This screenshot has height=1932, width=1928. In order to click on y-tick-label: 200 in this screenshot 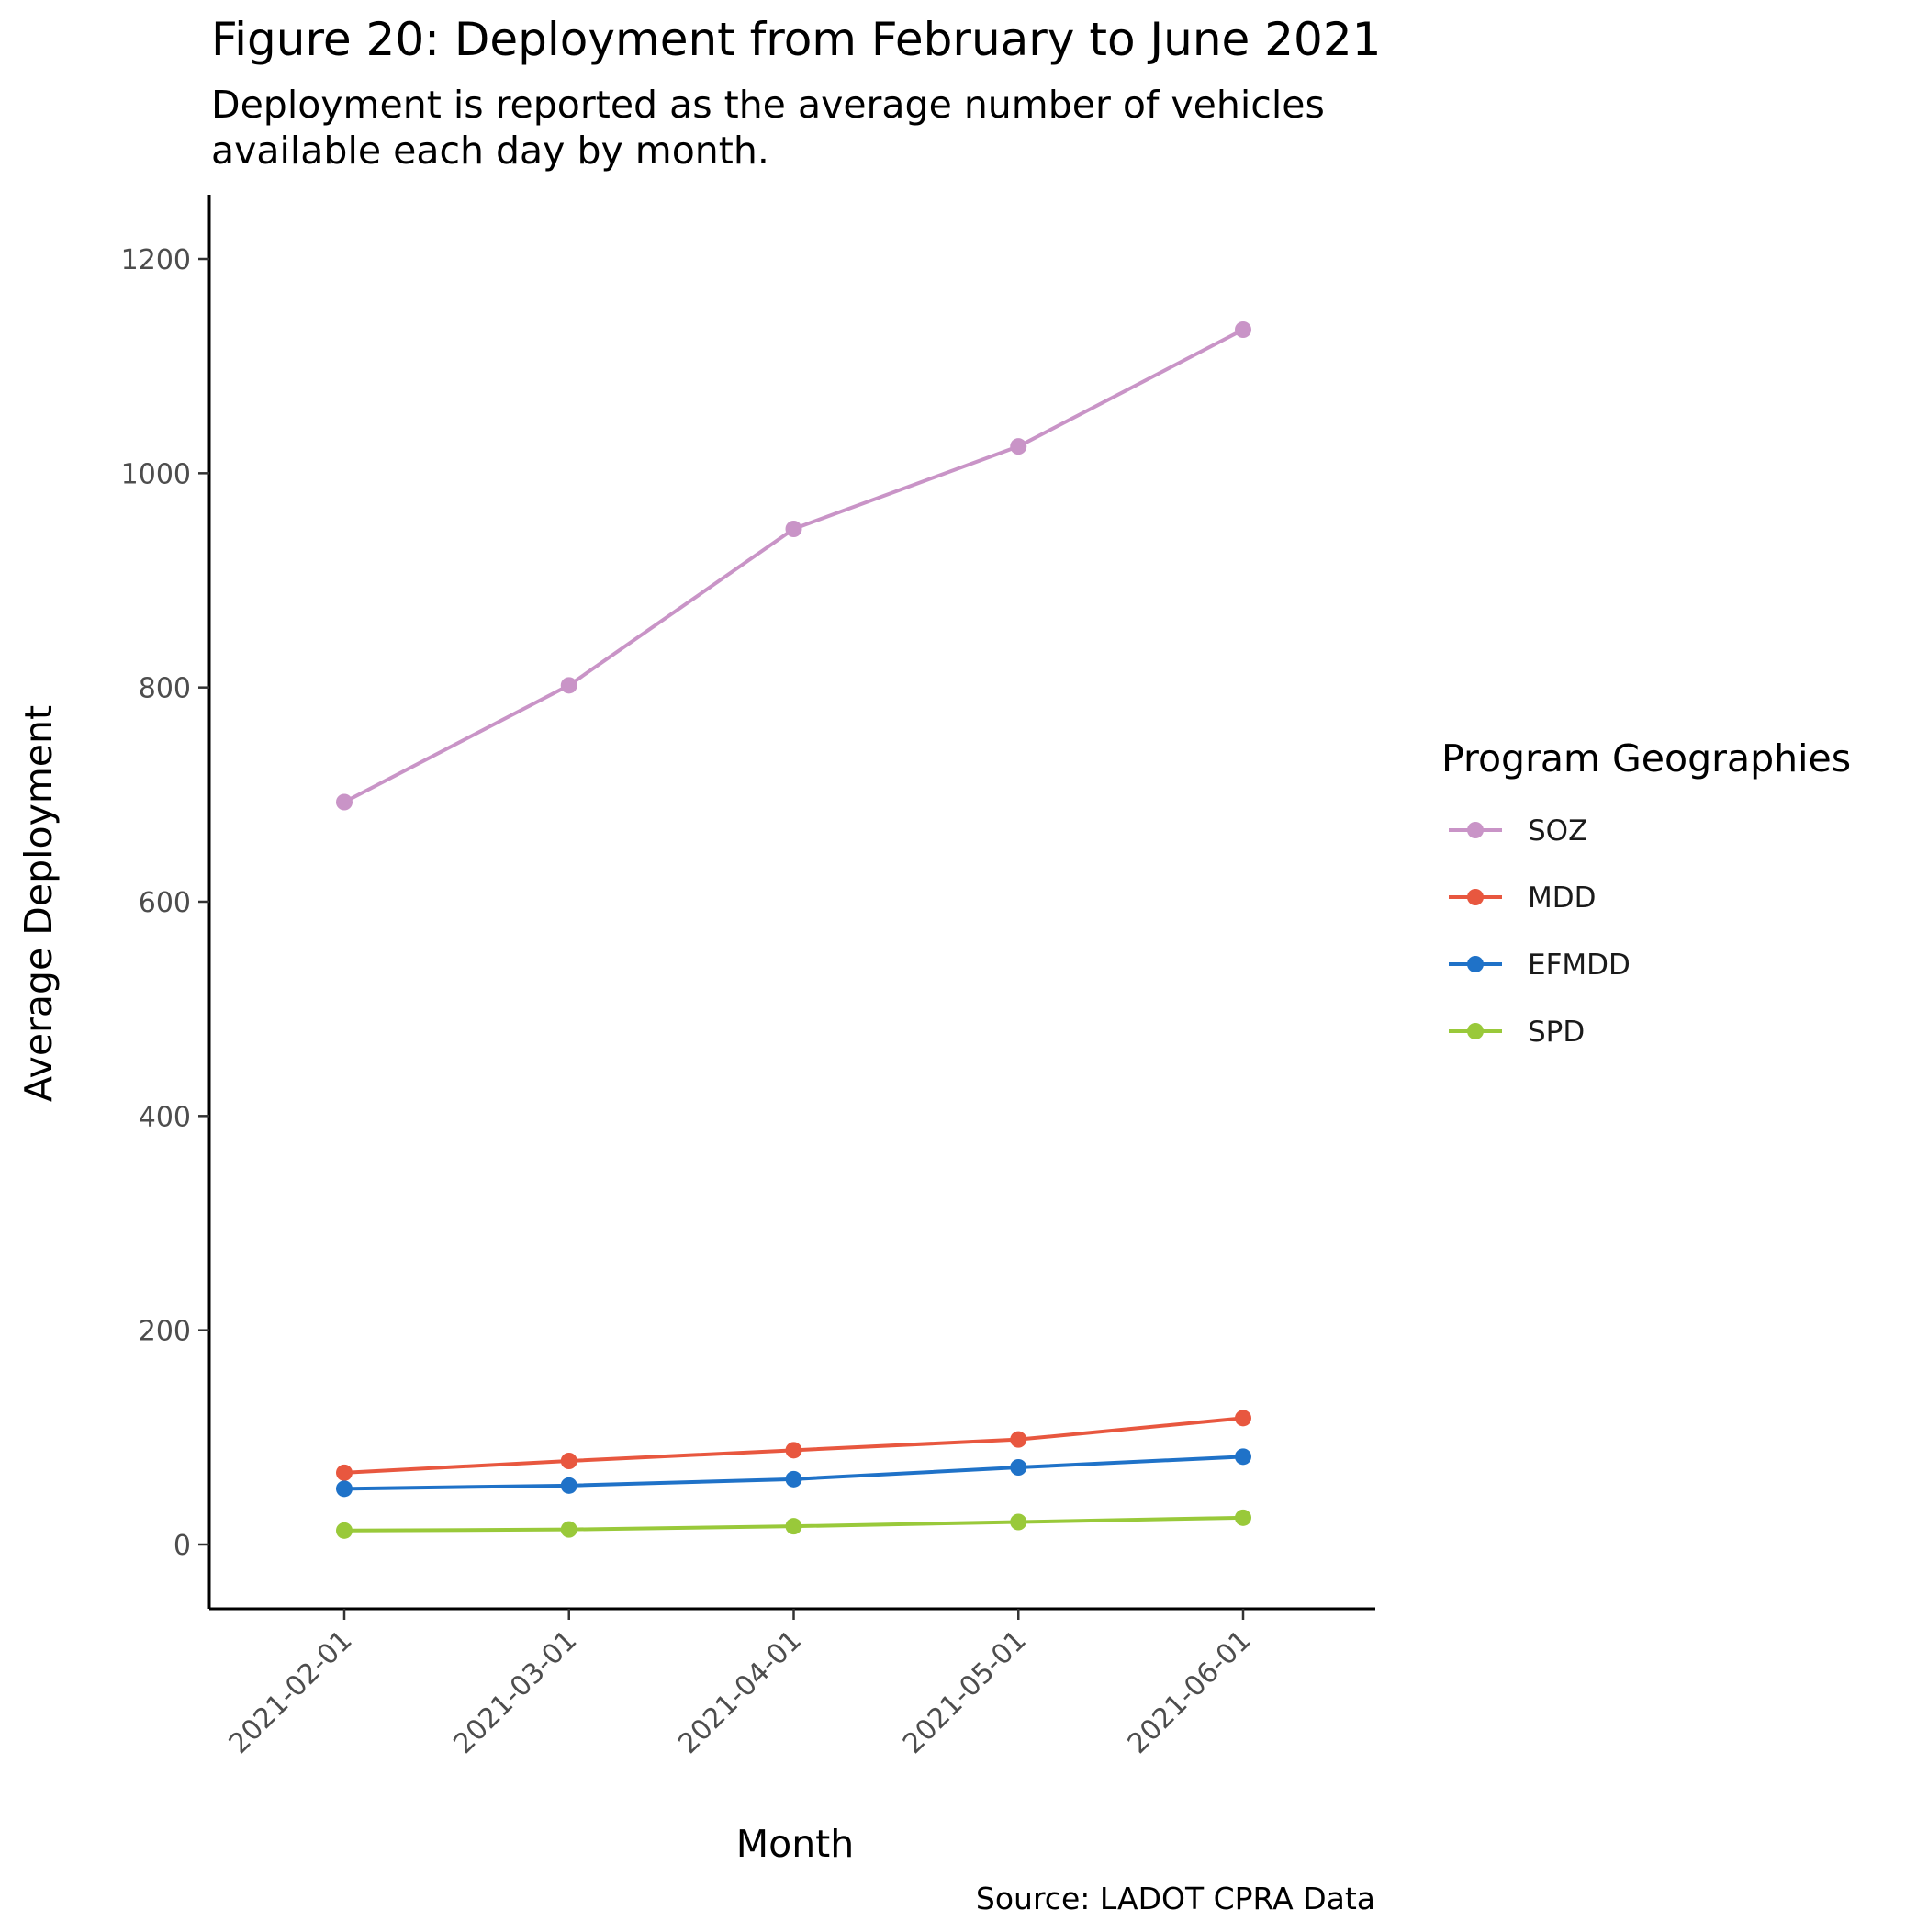, I will do `click(165, 1332)`.